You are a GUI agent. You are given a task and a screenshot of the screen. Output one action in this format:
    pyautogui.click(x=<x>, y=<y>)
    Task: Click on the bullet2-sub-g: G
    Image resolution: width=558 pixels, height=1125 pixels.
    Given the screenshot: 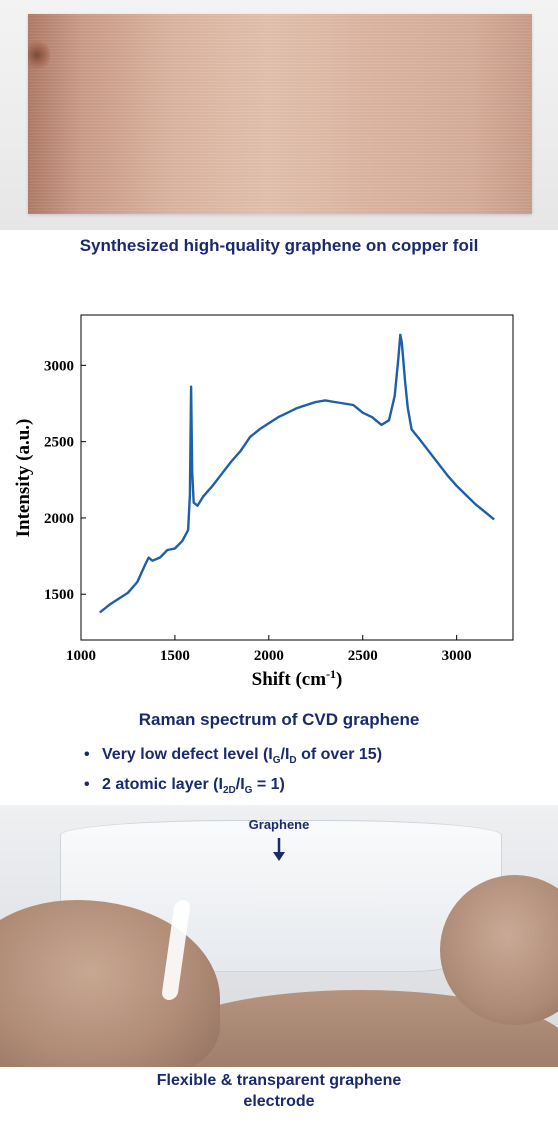 What is the action you would take?
    pyautogui.click(x=248, y=791)
    